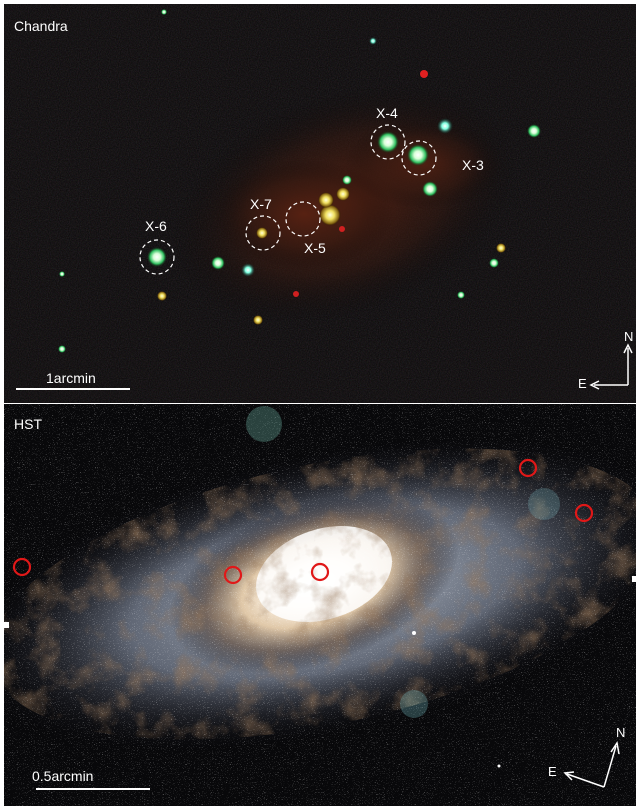 Image resolution: width=638 pixels, height=807 pixels. I want to click on chandra-scale-bar, so click(73, 389).